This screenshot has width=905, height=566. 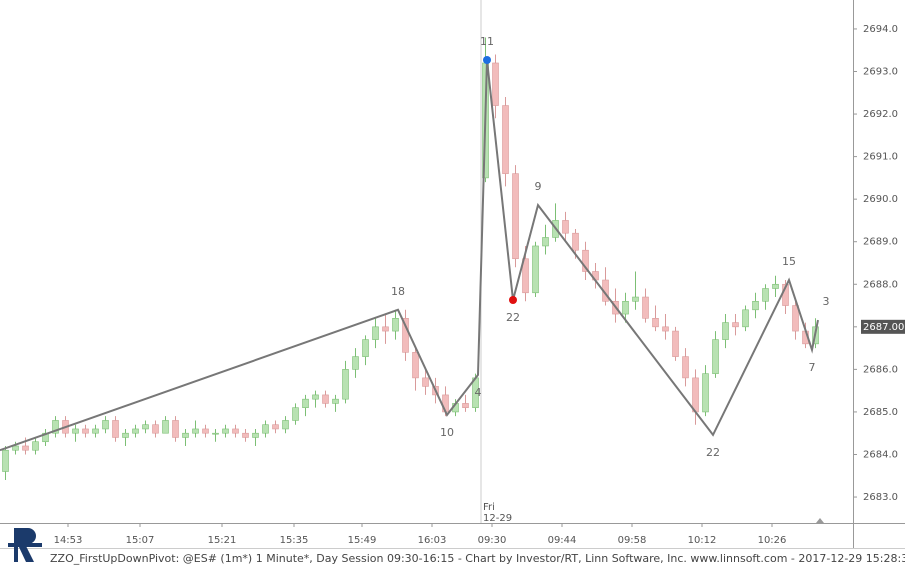 I want to click on y-tick-label: 2689.0, so click(x=880, y=242).